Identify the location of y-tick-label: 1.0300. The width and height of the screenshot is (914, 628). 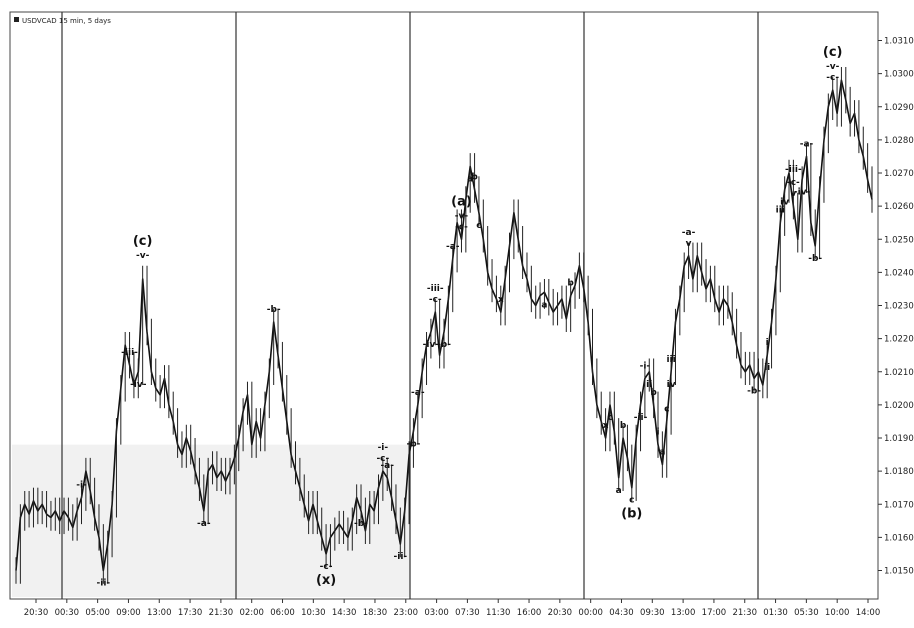
(899, 75).